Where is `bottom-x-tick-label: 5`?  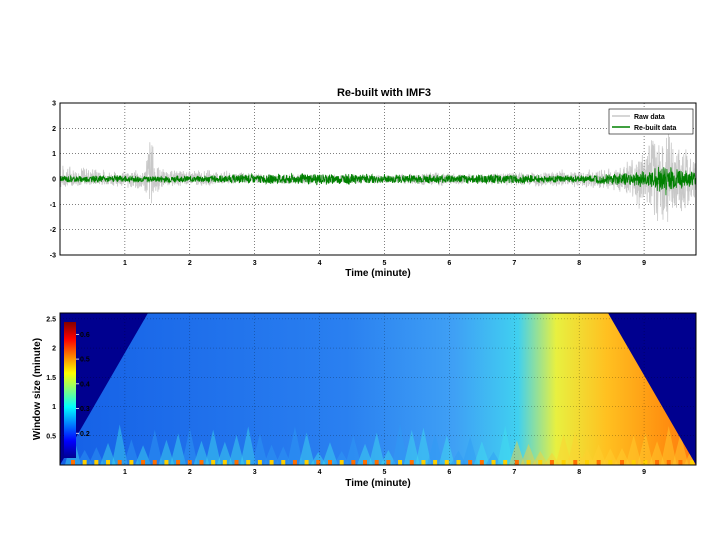 bottom-x-tick-label: 5 is located at coordinates (385, 472).